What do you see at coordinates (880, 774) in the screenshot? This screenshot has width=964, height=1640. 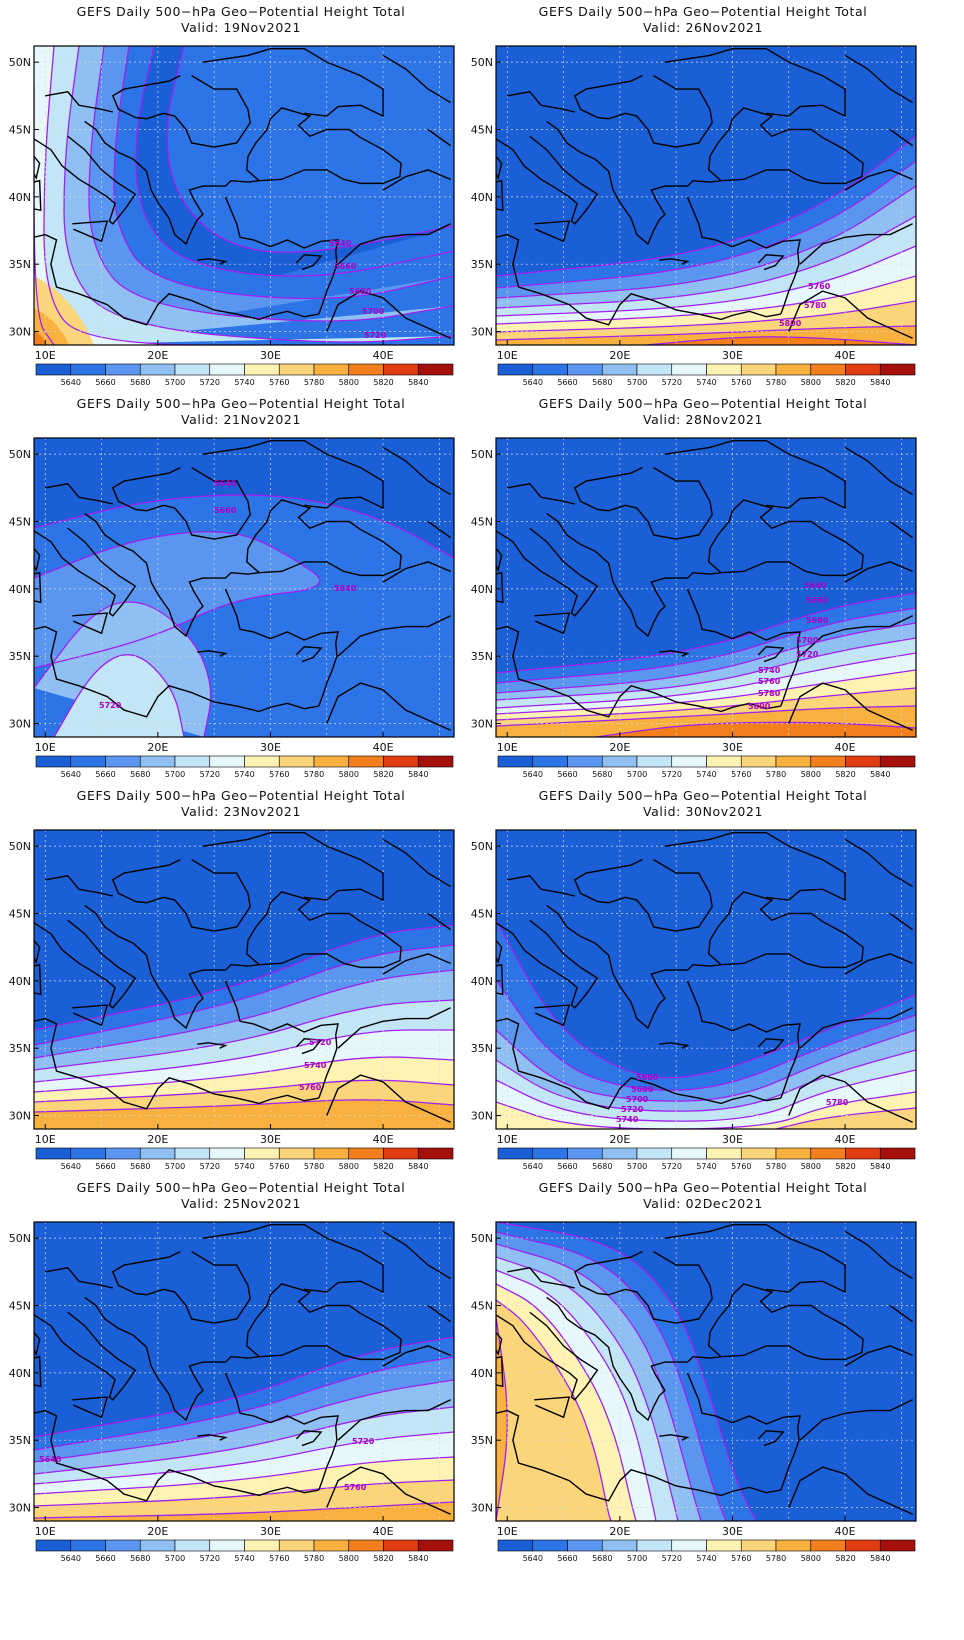 I see `colorbar-label: 5840` at bounding box center [880, 774].